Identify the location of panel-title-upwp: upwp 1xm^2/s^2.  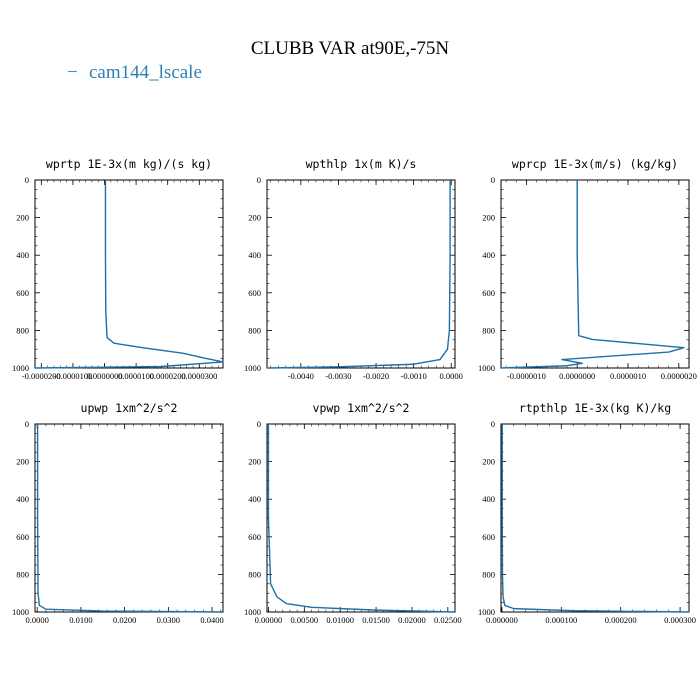
(129, 408).